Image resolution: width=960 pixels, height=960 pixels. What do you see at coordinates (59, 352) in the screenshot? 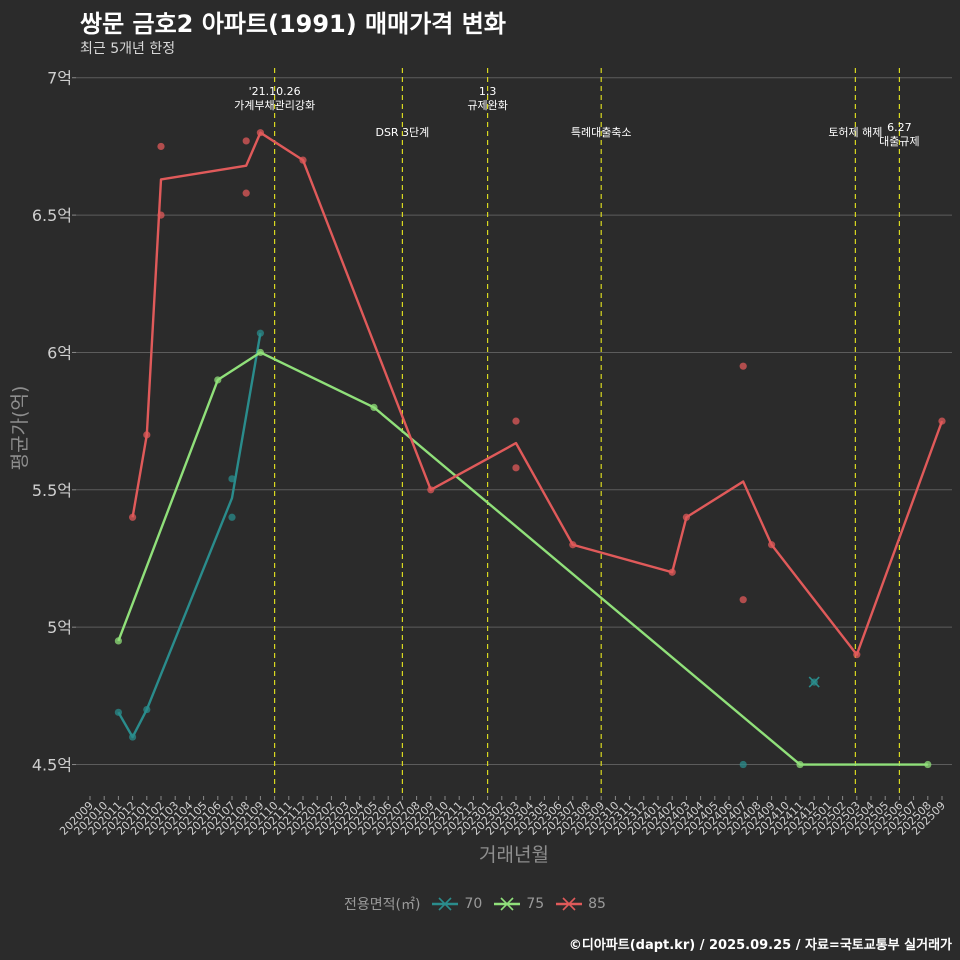
I see `y-tick-label: 6억` at bounding box center [59, 352].